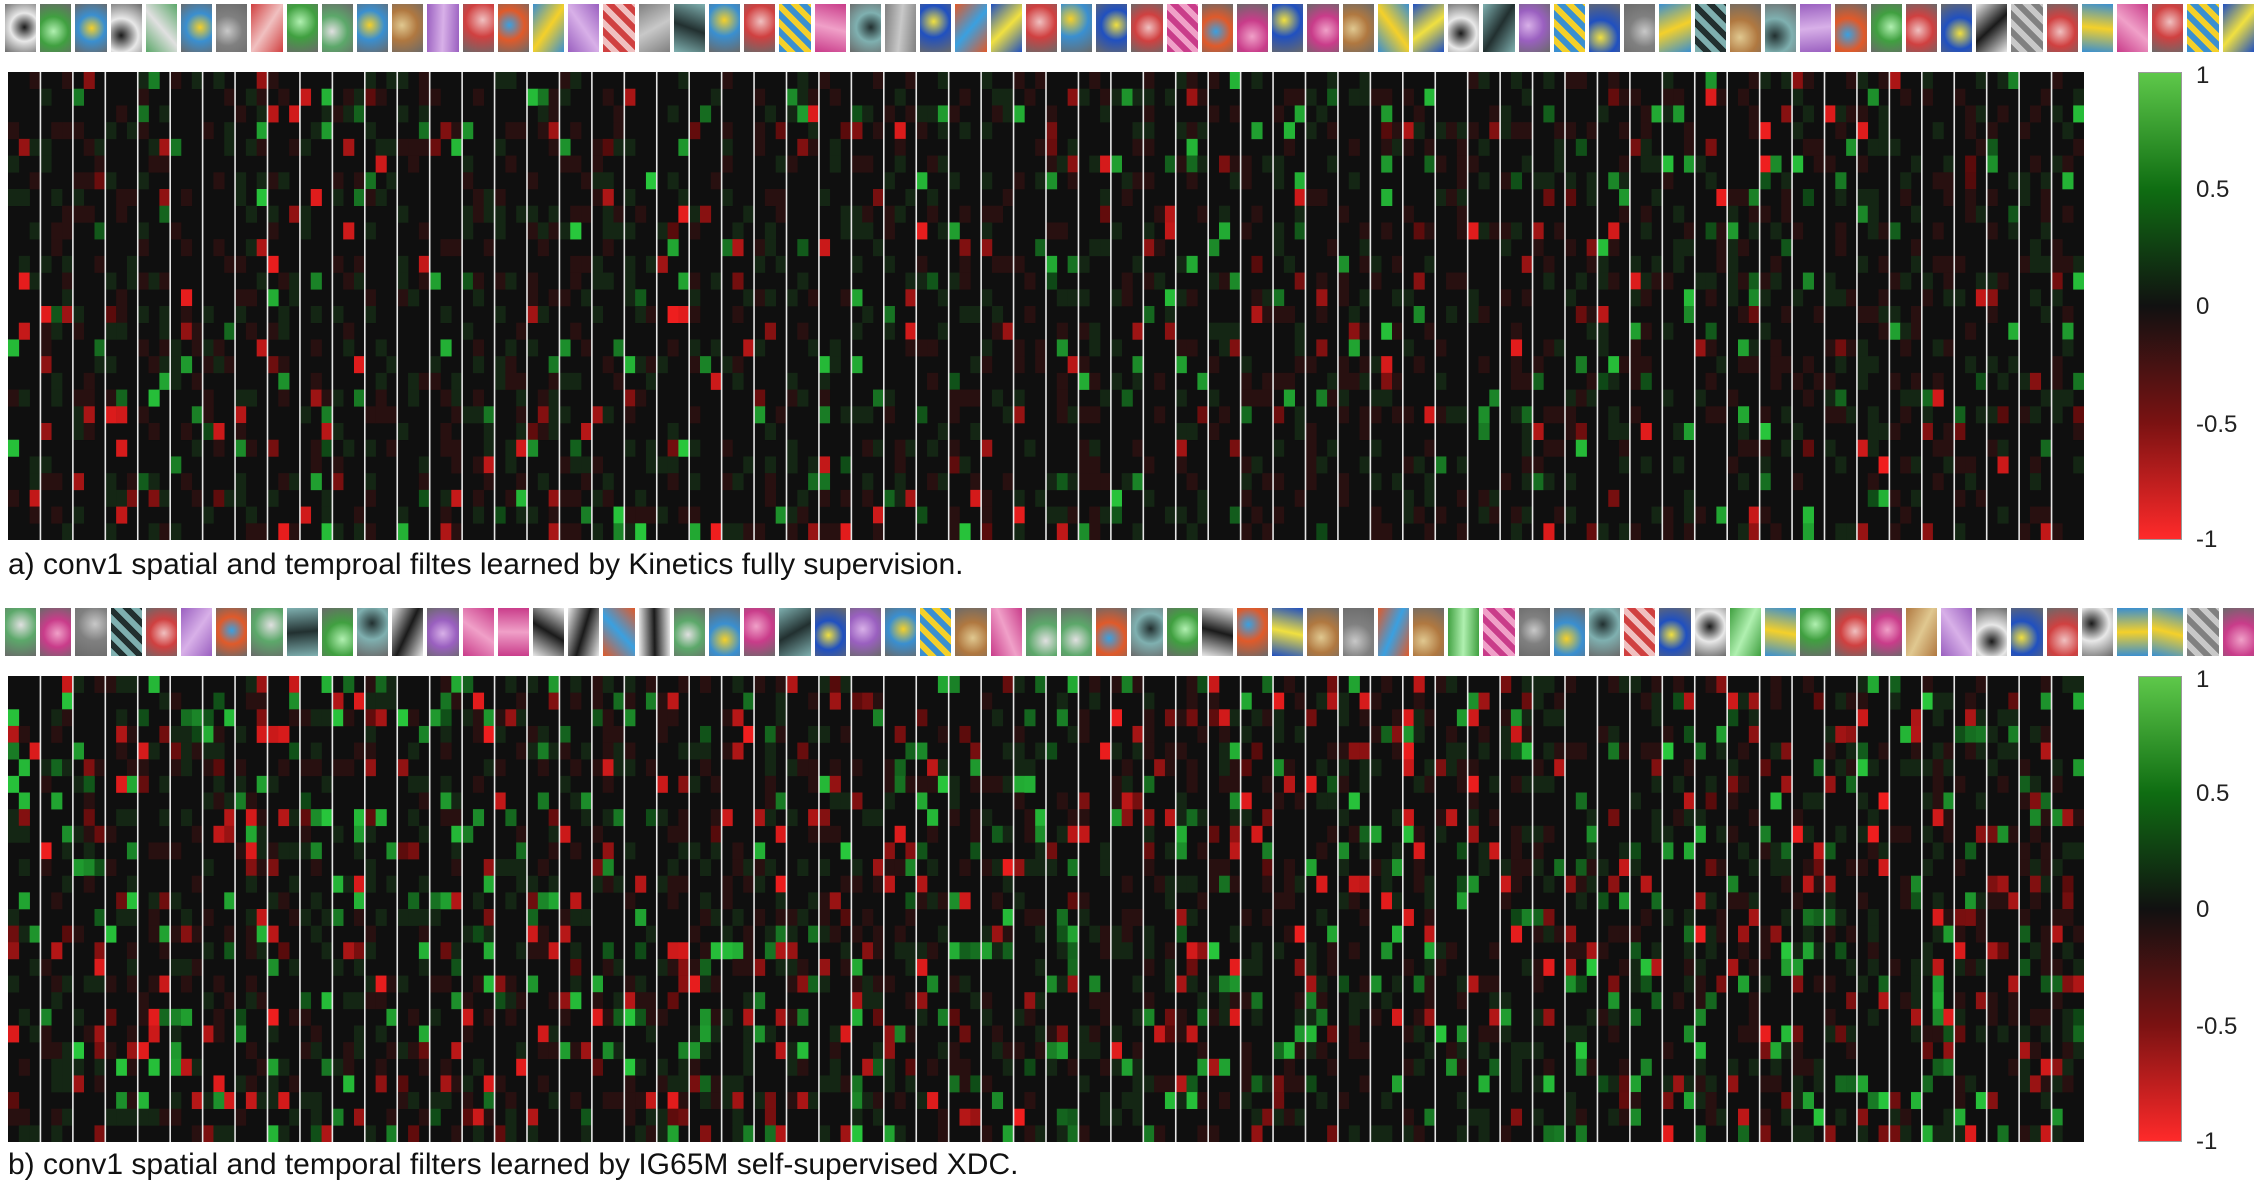 The height and width of the screenshot is (1192, 2266). I want to click on filter-thumbnail, so click(56, 632).